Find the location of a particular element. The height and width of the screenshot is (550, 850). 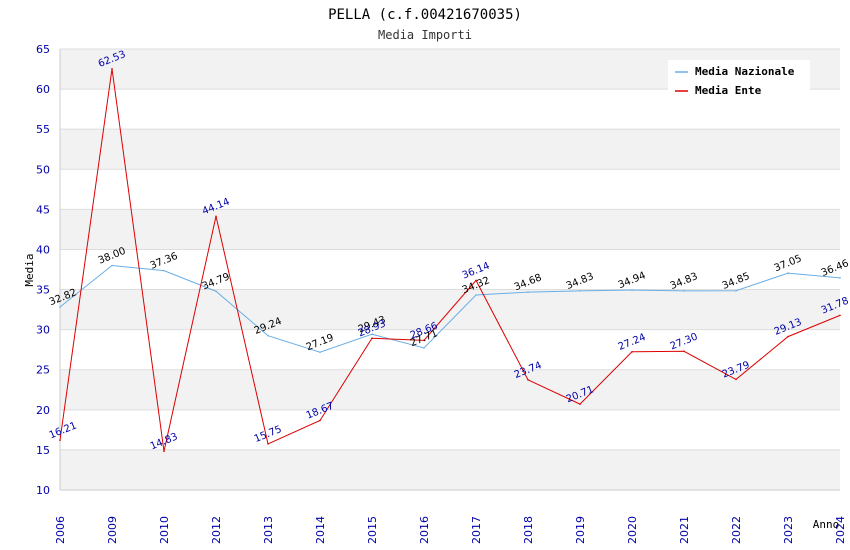

y-tick-label: 25 is located at coordinates (43, 370).